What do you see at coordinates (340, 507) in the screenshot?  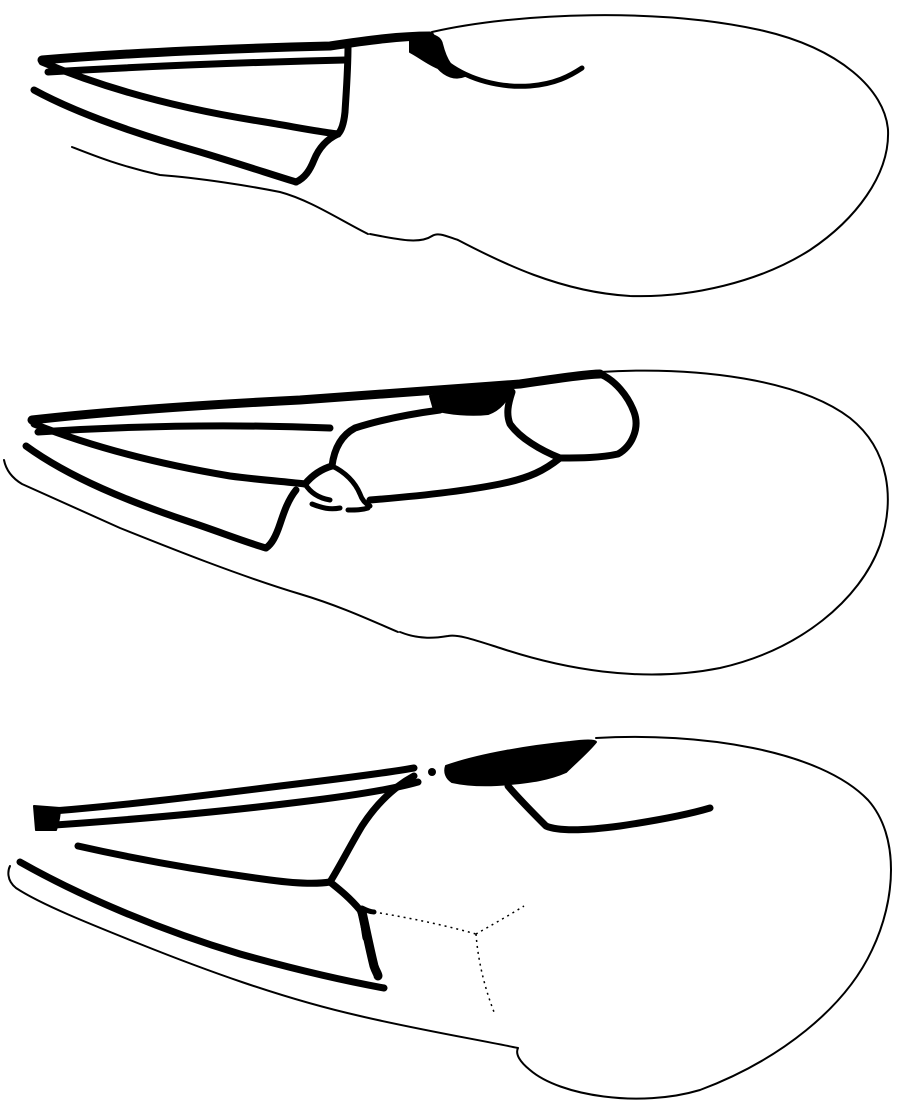 I see `wing-2-discal-break` at bounding box center [340, 507].